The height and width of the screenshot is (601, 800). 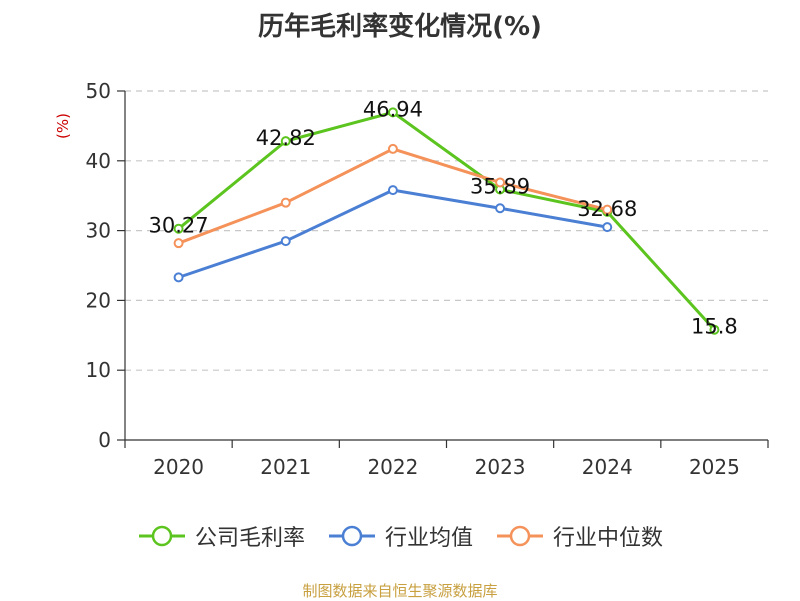 I want to click on x-tick-label: 2023, so click(x=500, y=467).